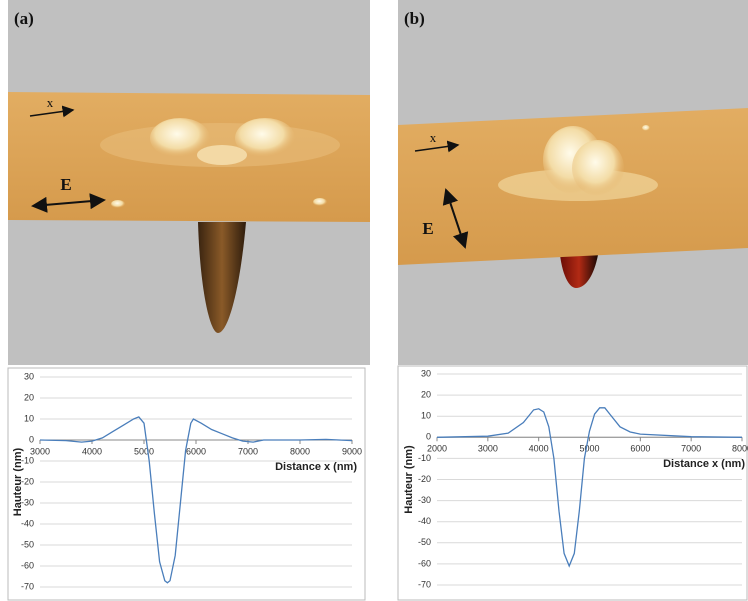 This screenshot has height=601, width=748. Describe the element at coordinates (24, 18) in the screenshot. I see `panel-label: (a)` at that location.